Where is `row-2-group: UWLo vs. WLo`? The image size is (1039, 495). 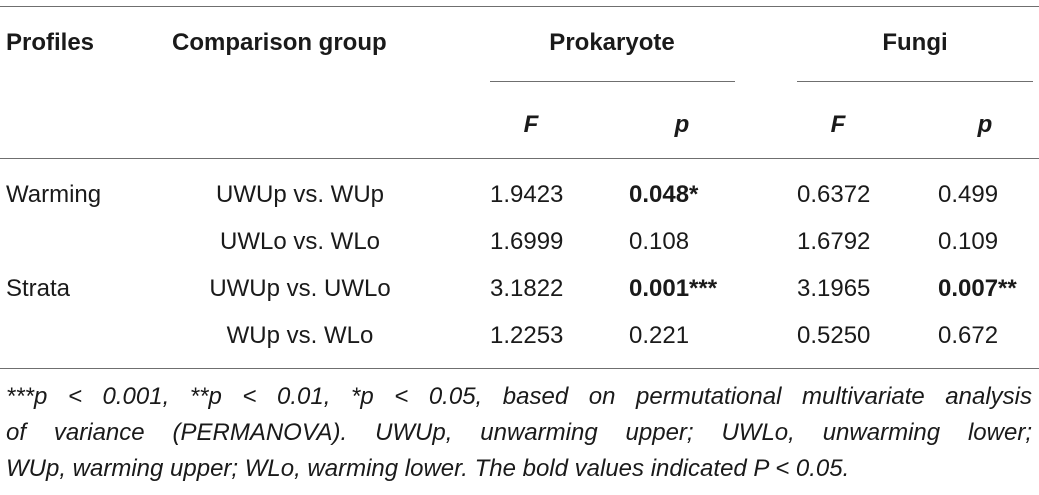 row-2-group: UWLo vs. WLo is located at coordinates (300, 241).